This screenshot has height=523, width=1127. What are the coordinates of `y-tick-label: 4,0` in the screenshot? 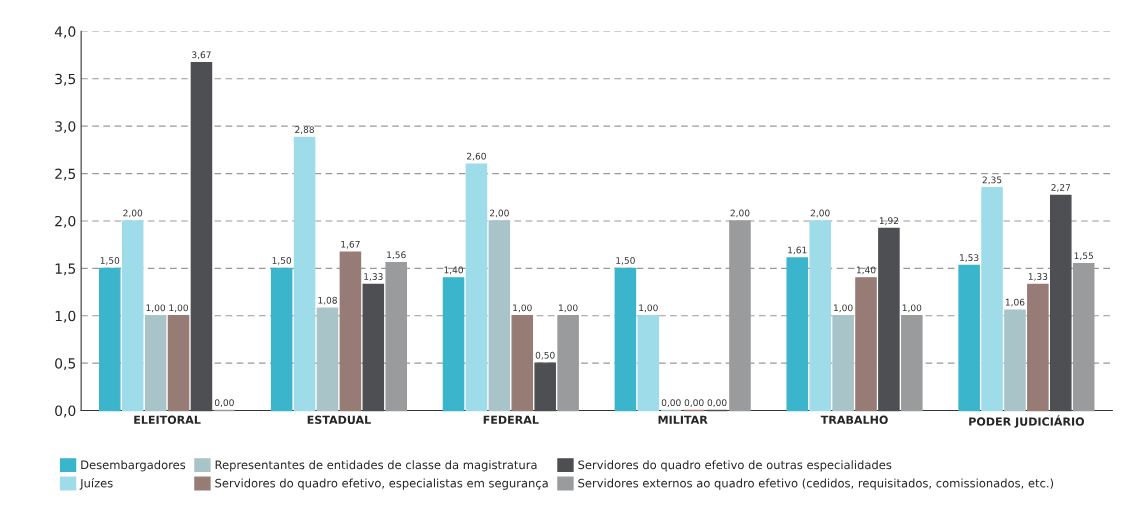 It's located at (65, 32).